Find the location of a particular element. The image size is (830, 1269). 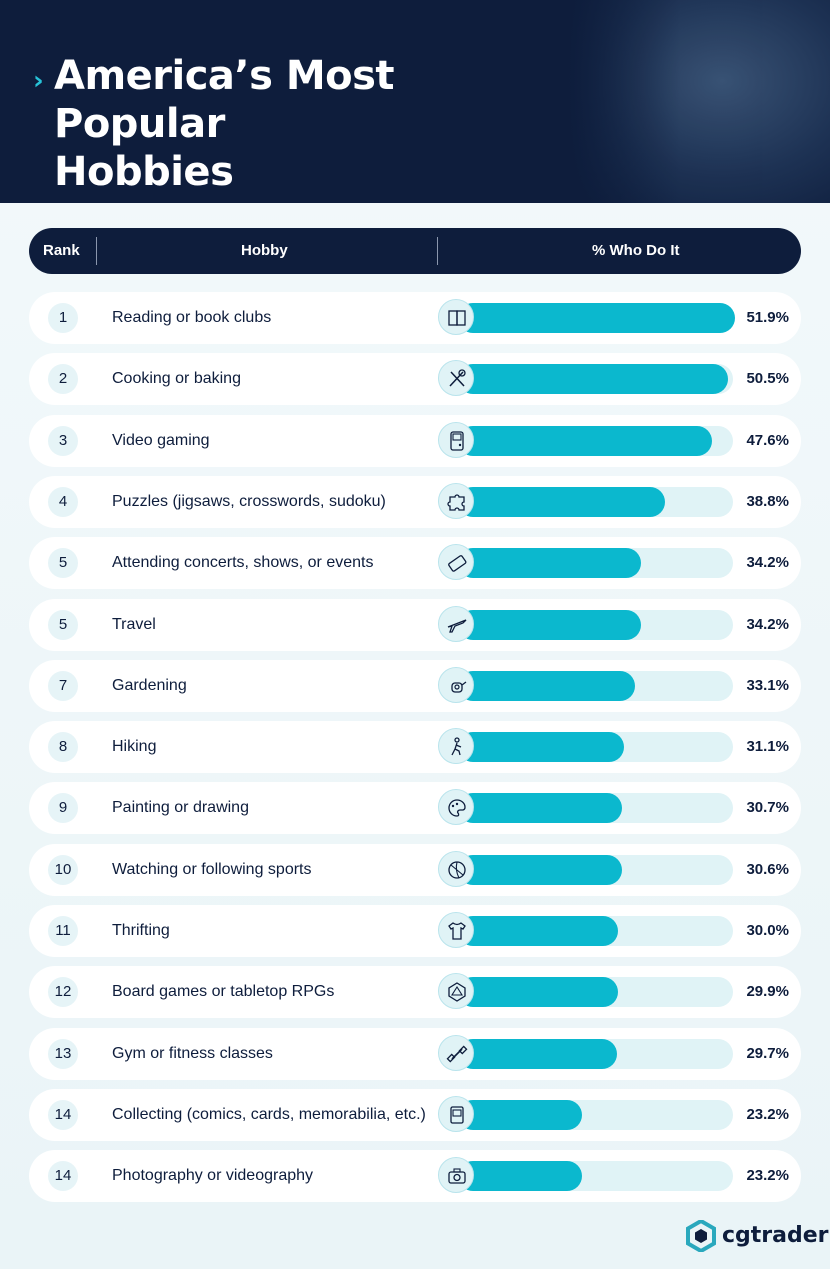

palette-icon is located at coordinates (456, 807).